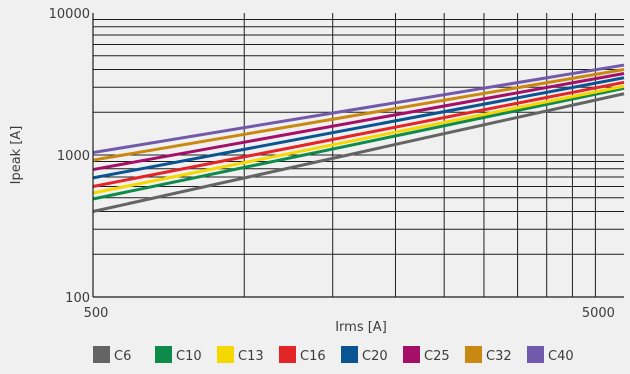  What do you see at coordinates (561, 356) in the screenshot?
I see `legend-label: C40` at bounding box center [561, 356].